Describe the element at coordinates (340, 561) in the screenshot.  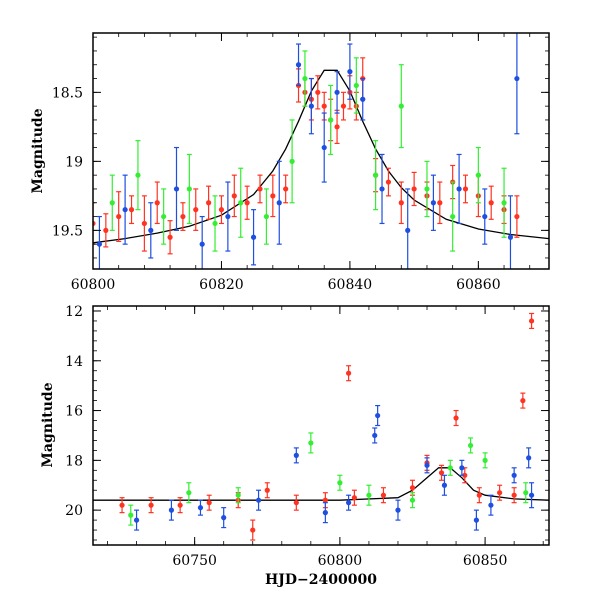
I see `bottom-x-tick-label: 60800` at that location.